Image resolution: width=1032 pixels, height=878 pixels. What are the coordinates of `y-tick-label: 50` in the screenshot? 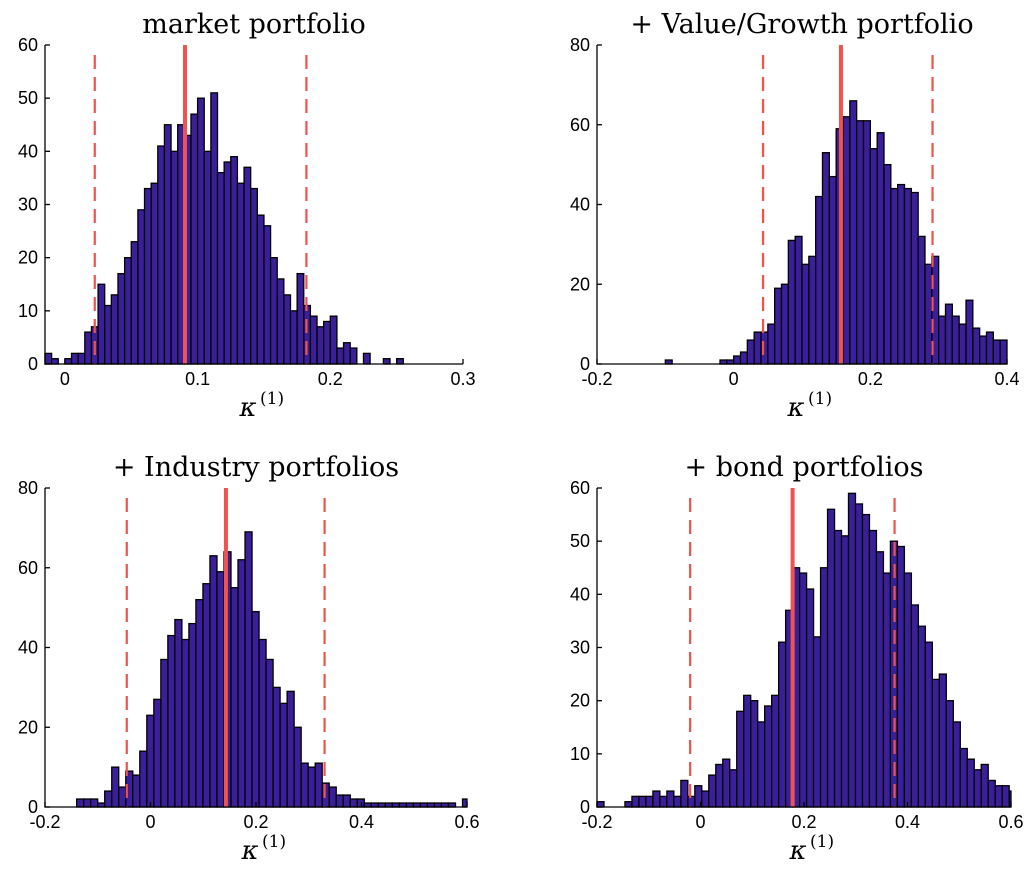 It's located at (28, 98).